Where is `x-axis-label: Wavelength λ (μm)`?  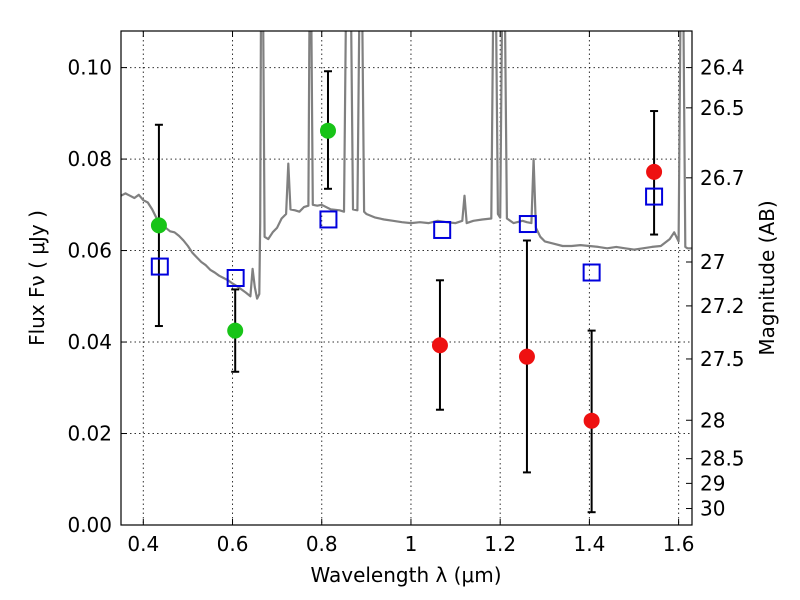
x-axis-label: Wavelength λ (μm) is located at coordinates (405, 575).